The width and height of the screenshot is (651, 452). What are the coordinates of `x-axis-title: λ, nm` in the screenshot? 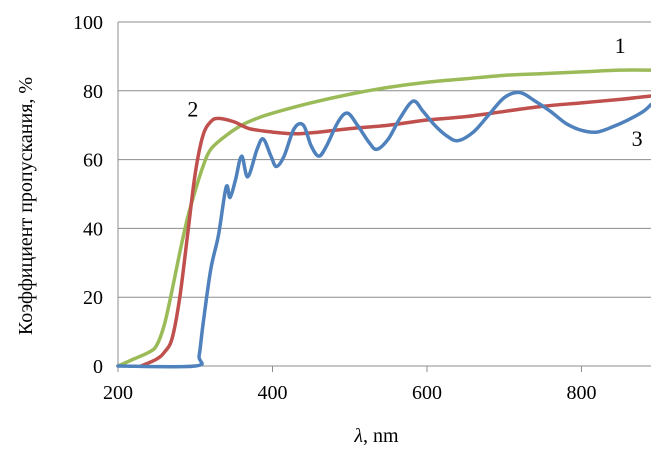 It's located at (376, 436).